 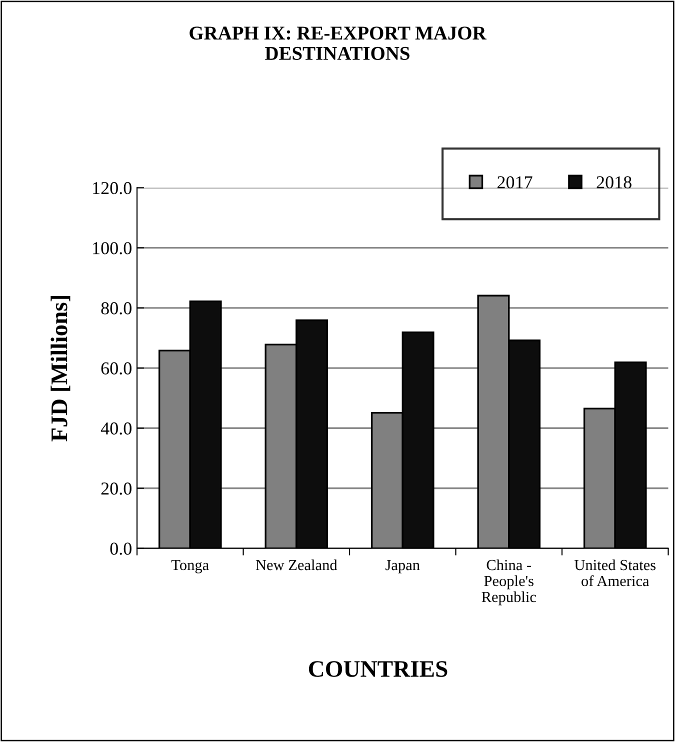 What do you see at coordinates (403, 567) in the screenshot?
I see `x-tick-label: Japan` at bounding box center [403, 567].